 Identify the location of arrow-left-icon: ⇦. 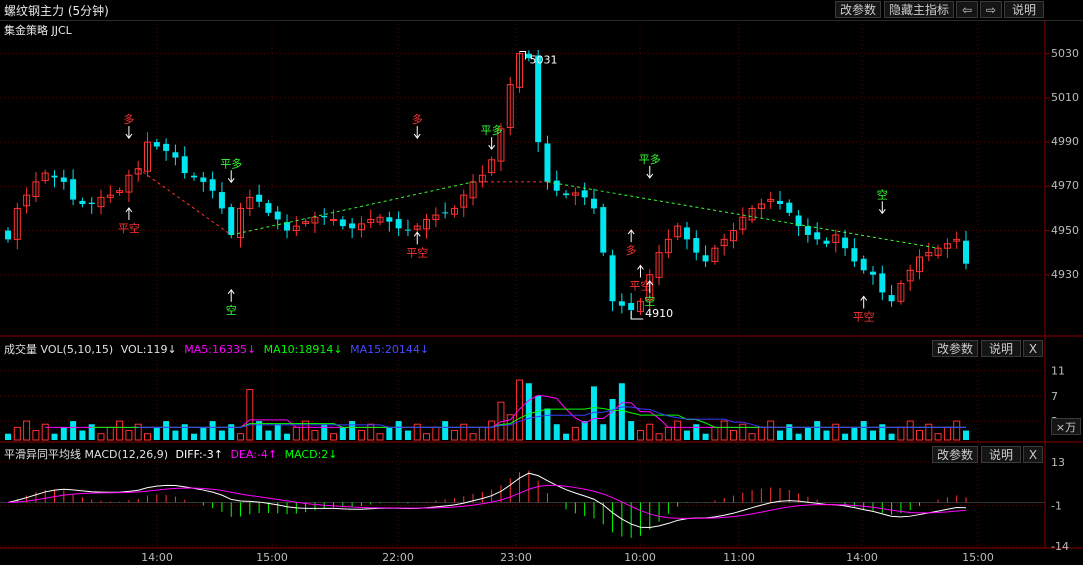
(967, 9).